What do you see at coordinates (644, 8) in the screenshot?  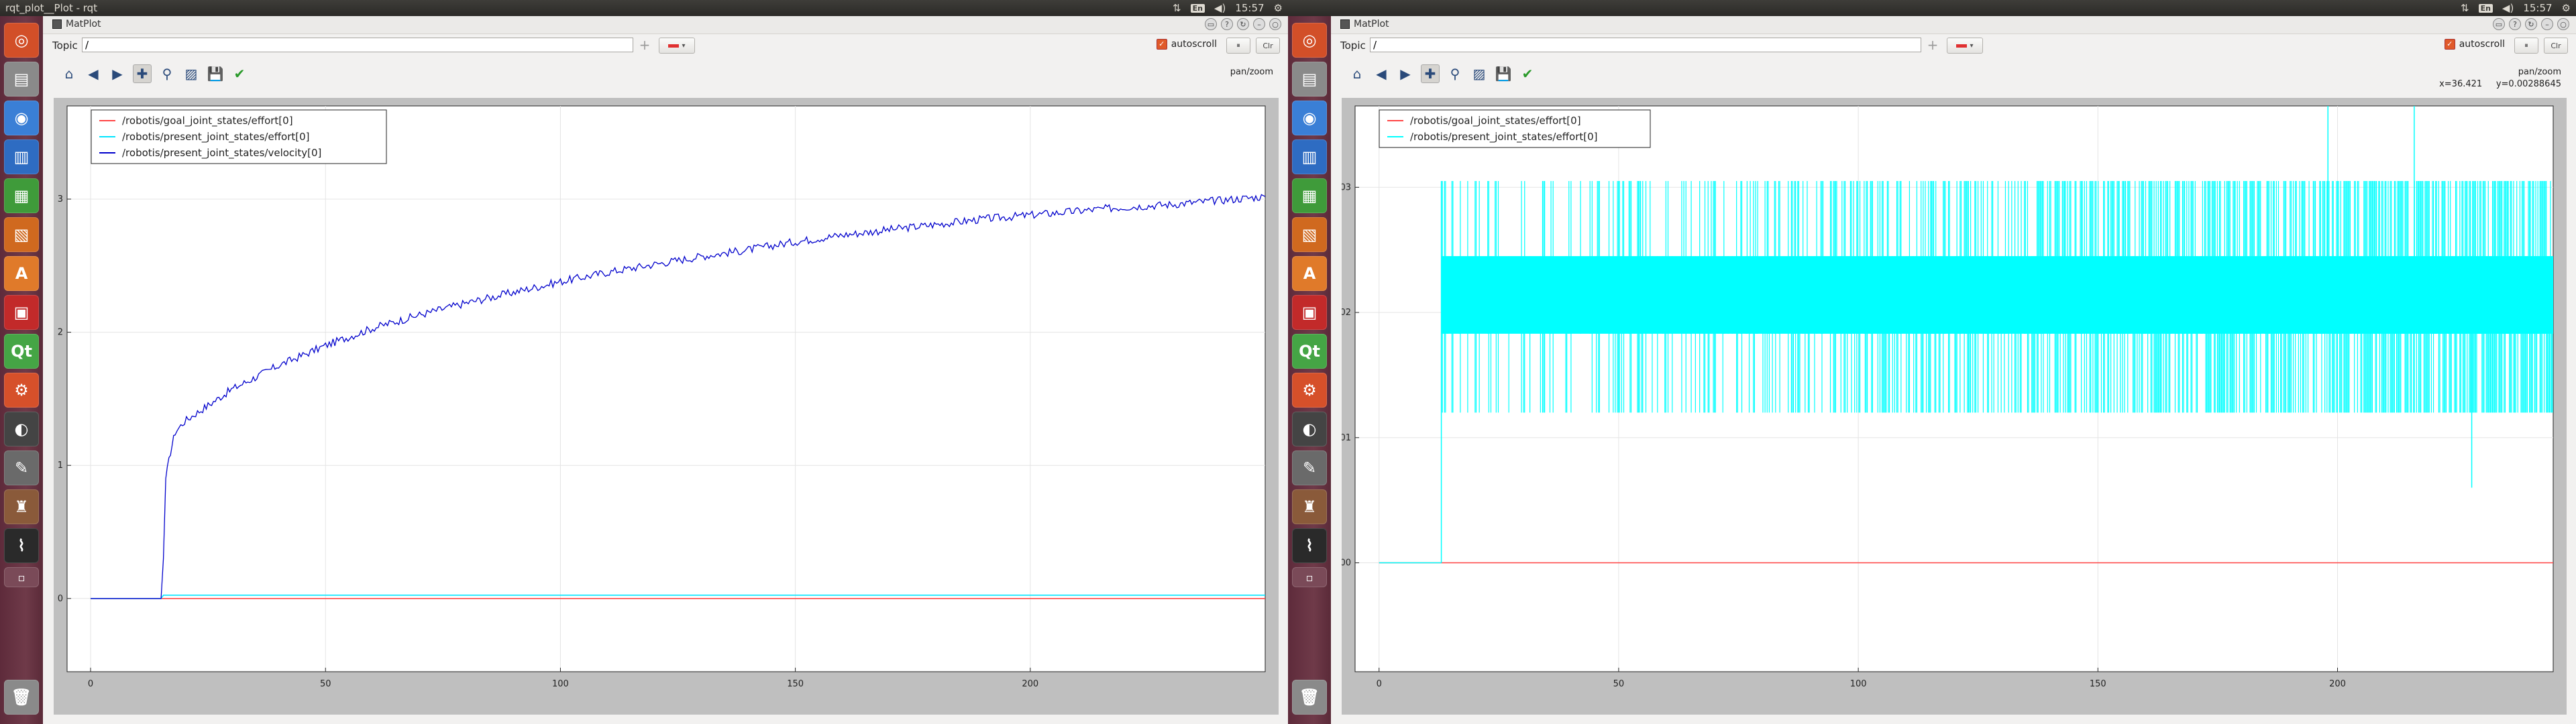 I see `top-panel: rqt_plot__Plot - rqt ⇅ En ◀) 15:57 ⚙` at bounding box center [644, 8].